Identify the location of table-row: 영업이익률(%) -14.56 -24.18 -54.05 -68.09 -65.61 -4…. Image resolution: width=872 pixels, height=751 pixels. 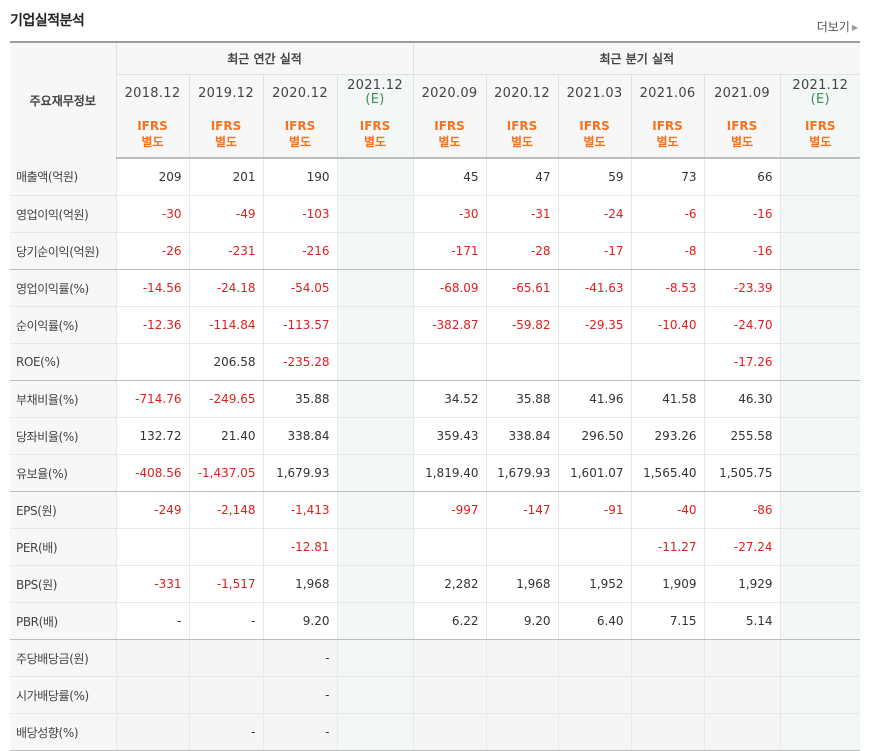
(435, 288).